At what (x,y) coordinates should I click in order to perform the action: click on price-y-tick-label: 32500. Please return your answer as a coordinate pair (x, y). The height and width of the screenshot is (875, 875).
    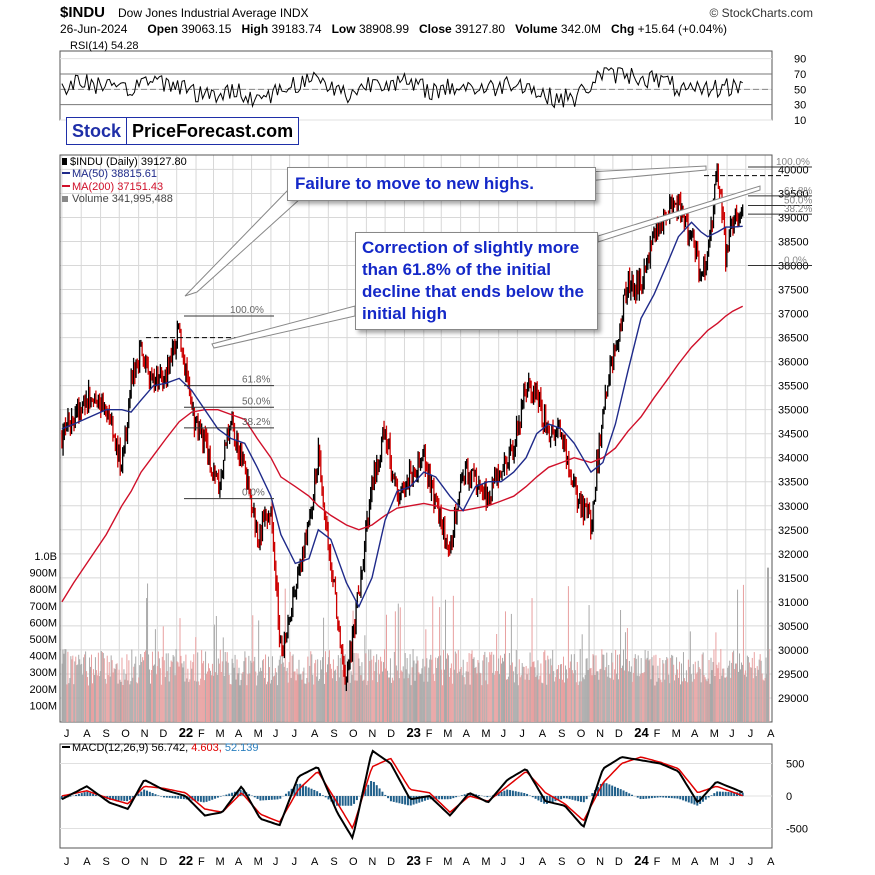
    Looking at the image, I should click on (793, 531).